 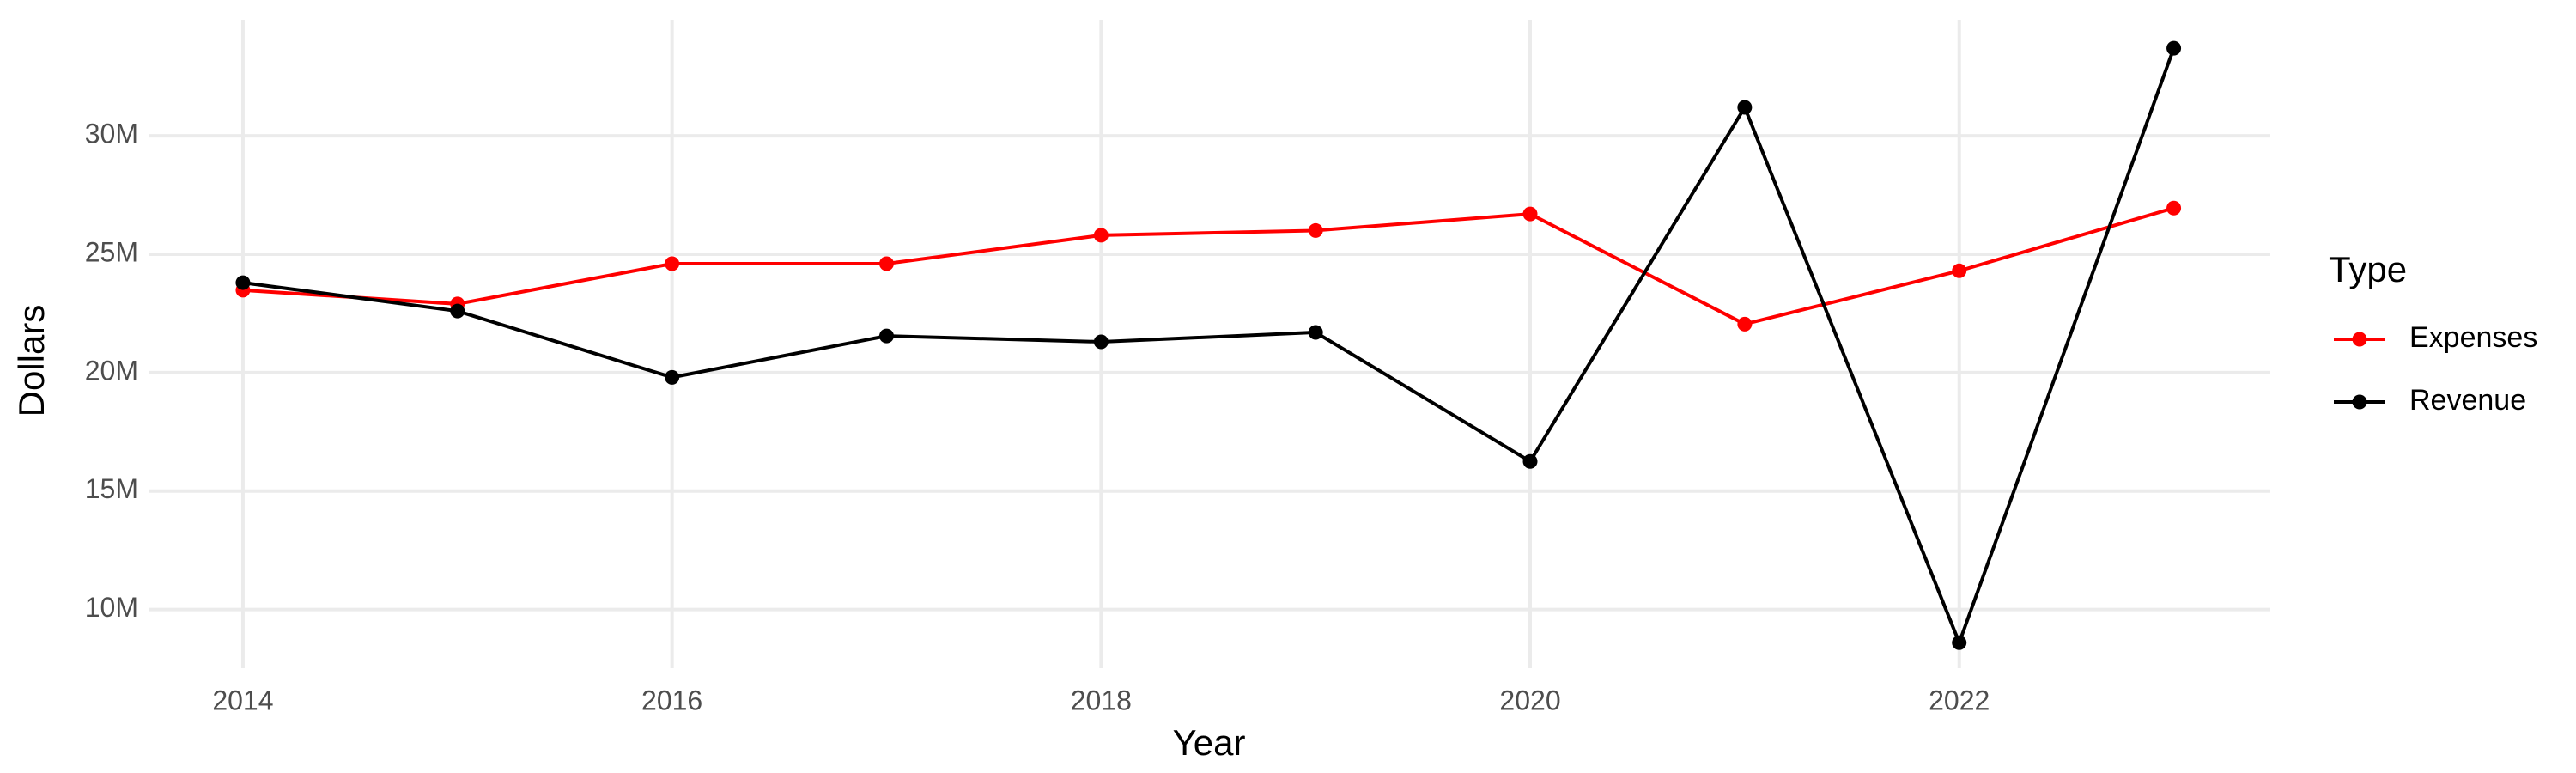 What do you see at coordinates (112, 489) in the screenshot?
I see `y-tick-label: 15M` at bounding box center [112, 489].